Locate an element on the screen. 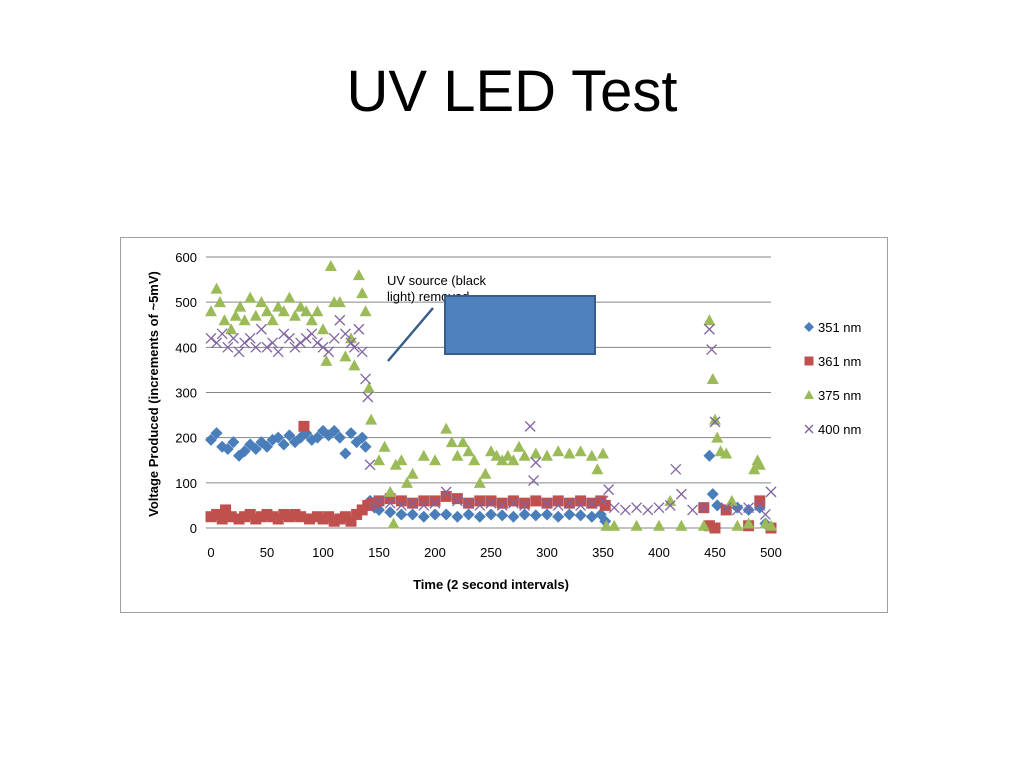 The image size is (1024, 768). x-tick-label: 100 is located at coordinates (323, 552).